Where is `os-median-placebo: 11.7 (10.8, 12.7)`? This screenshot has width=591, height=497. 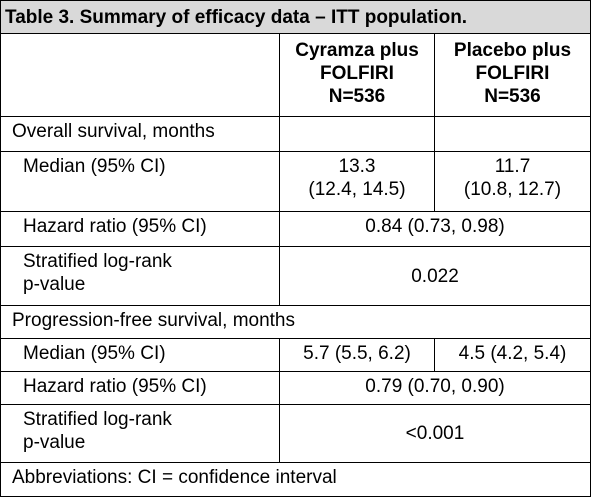
os-median-placebo: 11.7 (10.8, 12.7) is located at coordinates (512, 181).